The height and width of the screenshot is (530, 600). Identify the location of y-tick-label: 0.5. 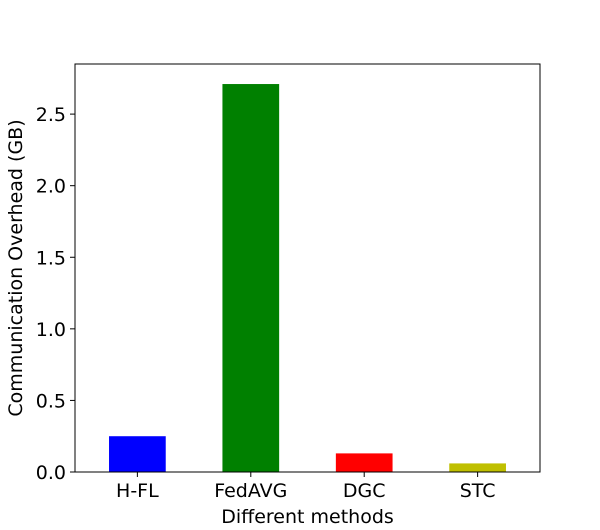
(51, 401).